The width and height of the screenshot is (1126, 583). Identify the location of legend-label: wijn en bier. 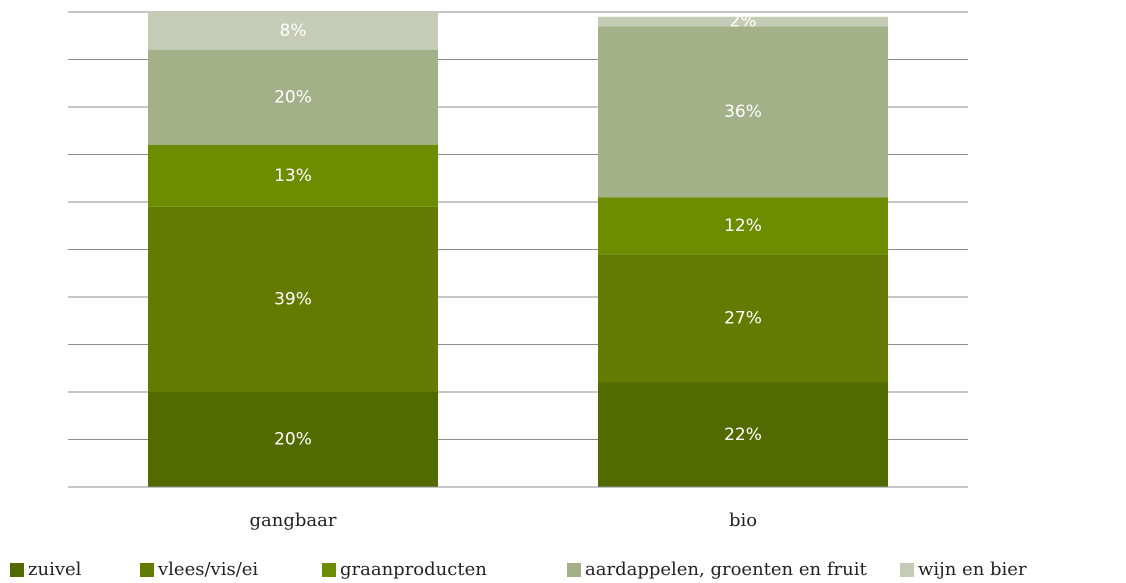
(972, 569).